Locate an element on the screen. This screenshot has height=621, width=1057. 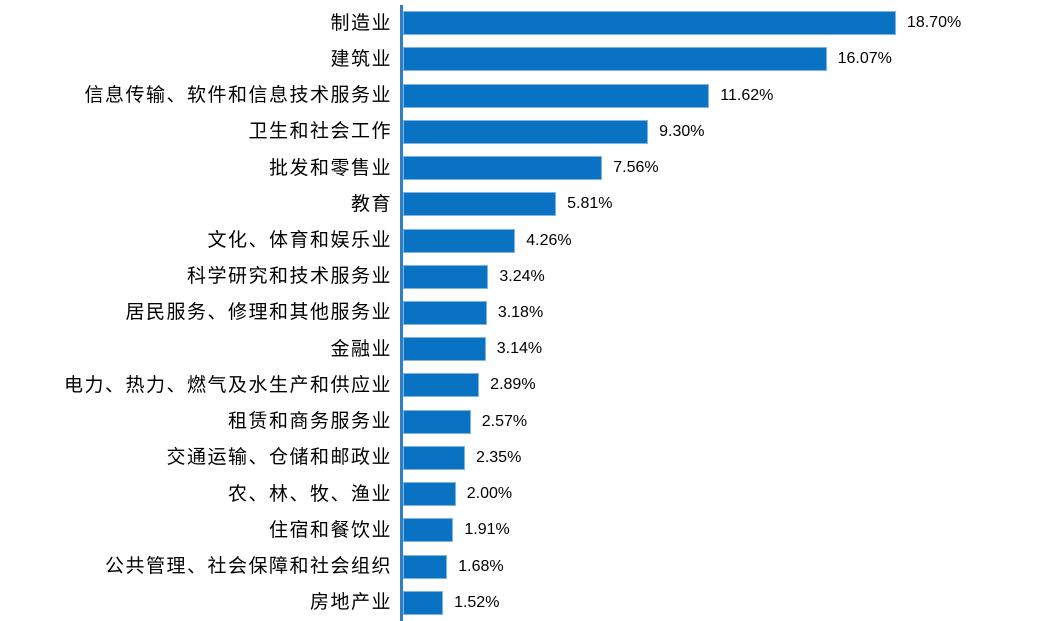
value-label: 1.68% is located at coordinates (481, 566).